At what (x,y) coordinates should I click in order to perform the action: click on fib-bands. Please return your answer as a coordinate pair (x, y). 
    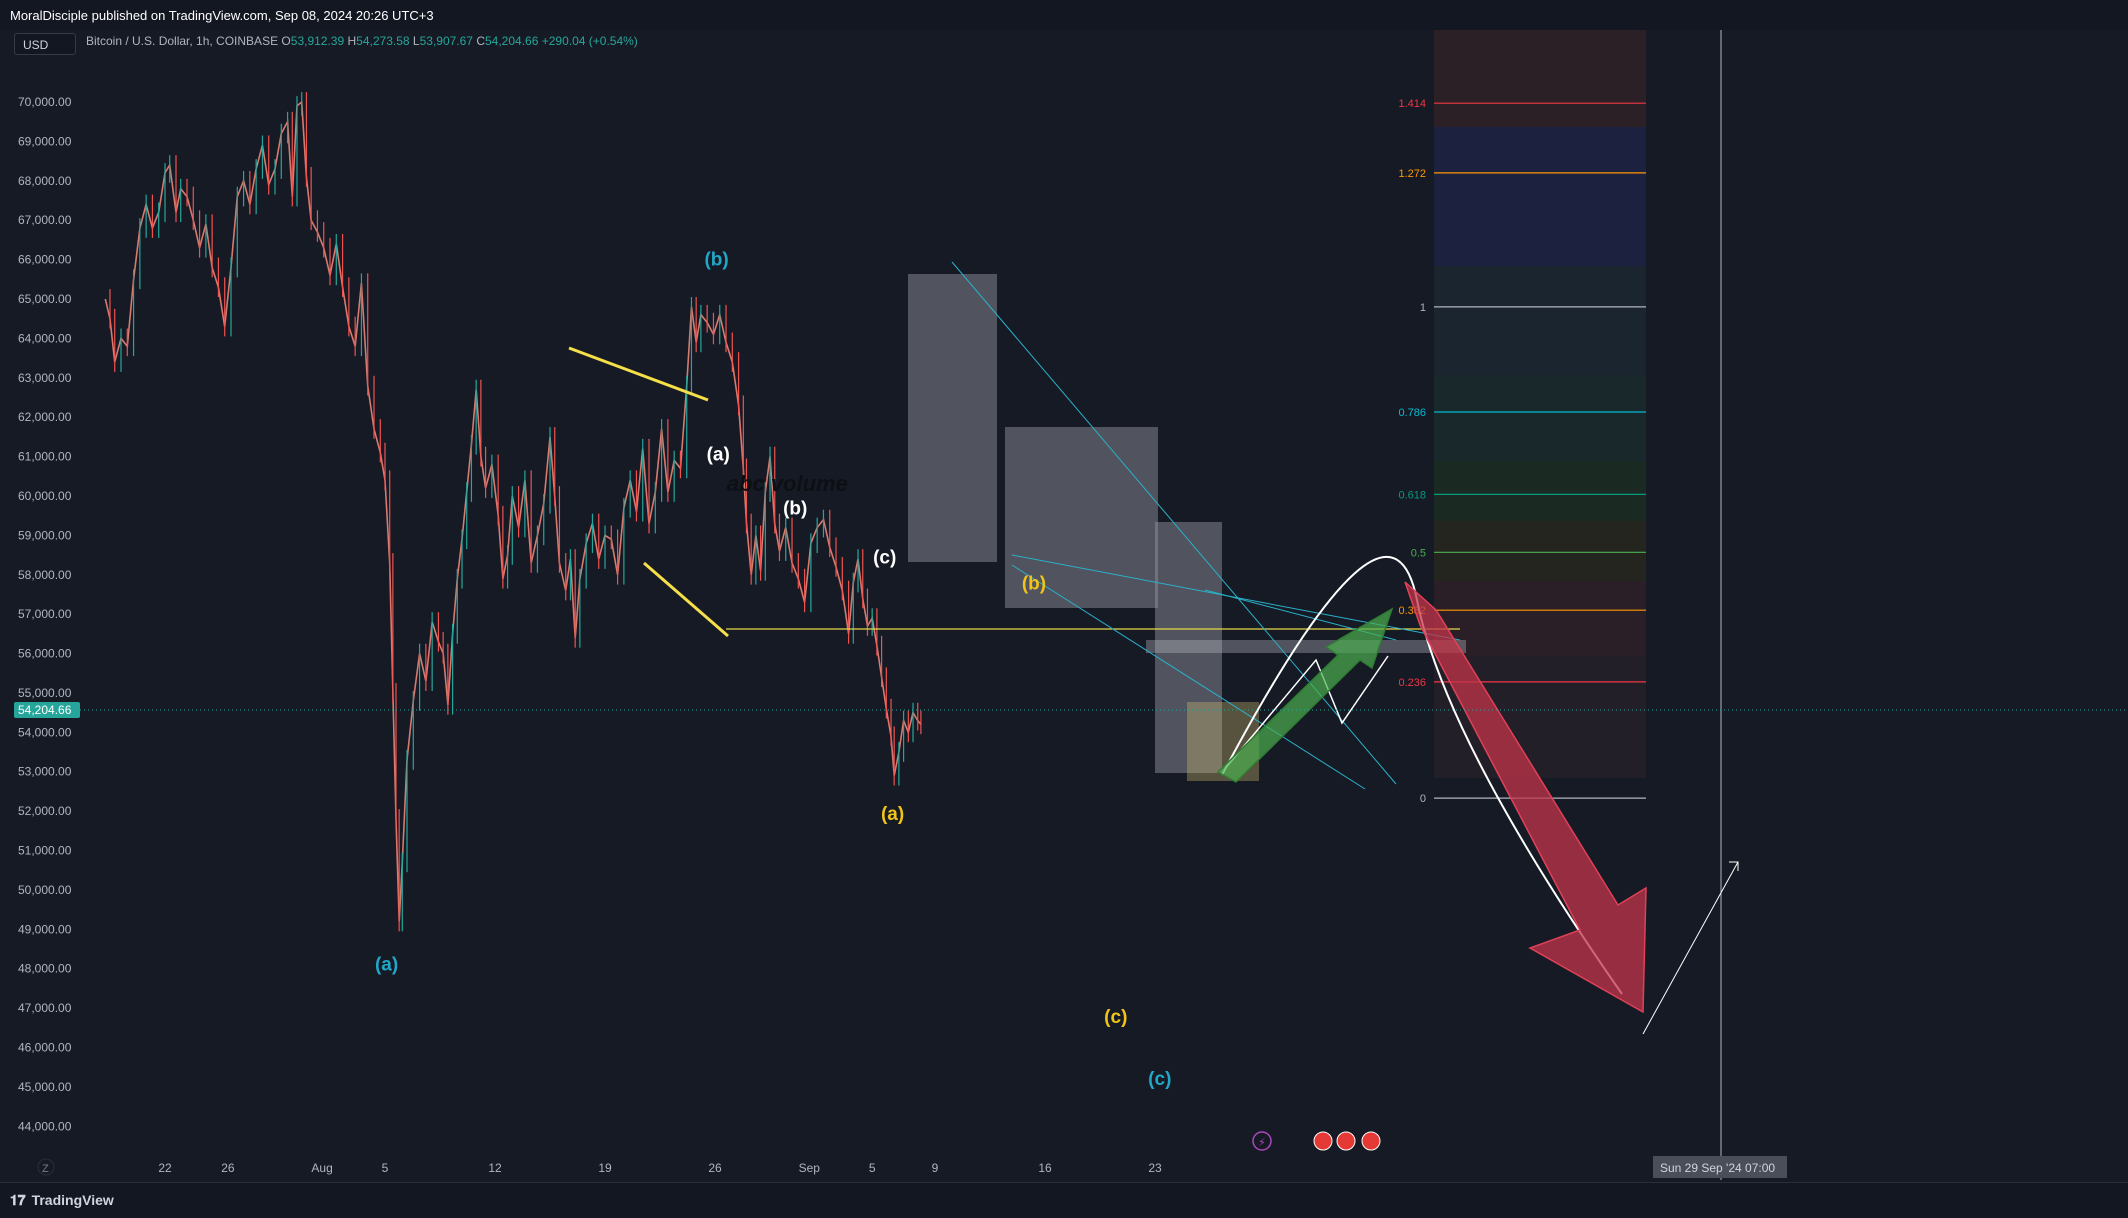
    Looking at the image, I should click on (1540, 404).